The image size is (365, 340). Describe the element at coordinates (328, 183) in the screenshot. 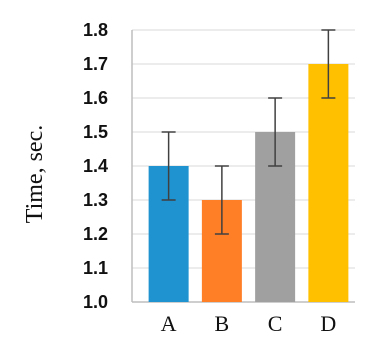

I see `bar-d` at that location.